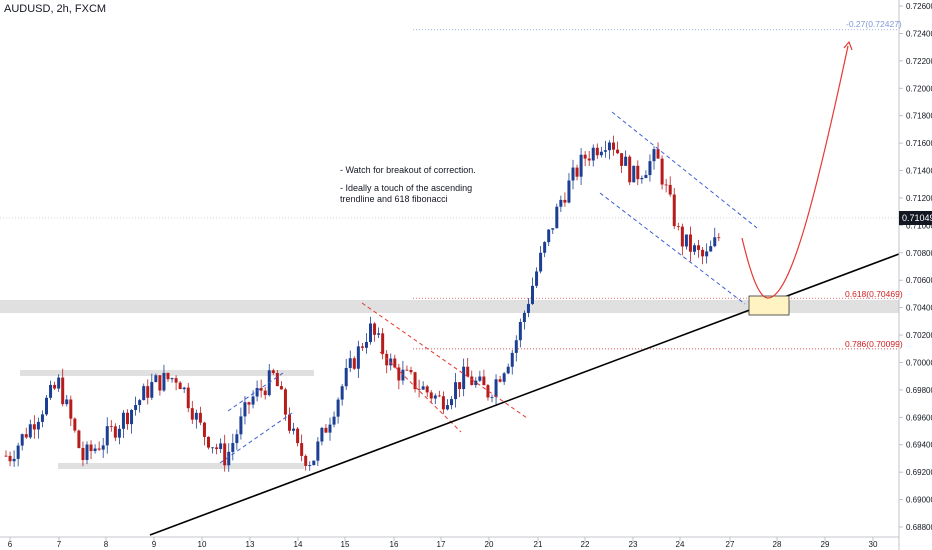 The image size is (932, 550). What do you see at coordinates (874, 294) in the screenshot?
I see `fib-label-1: 0.618(0.70469)` at bounding box center [874, 294].